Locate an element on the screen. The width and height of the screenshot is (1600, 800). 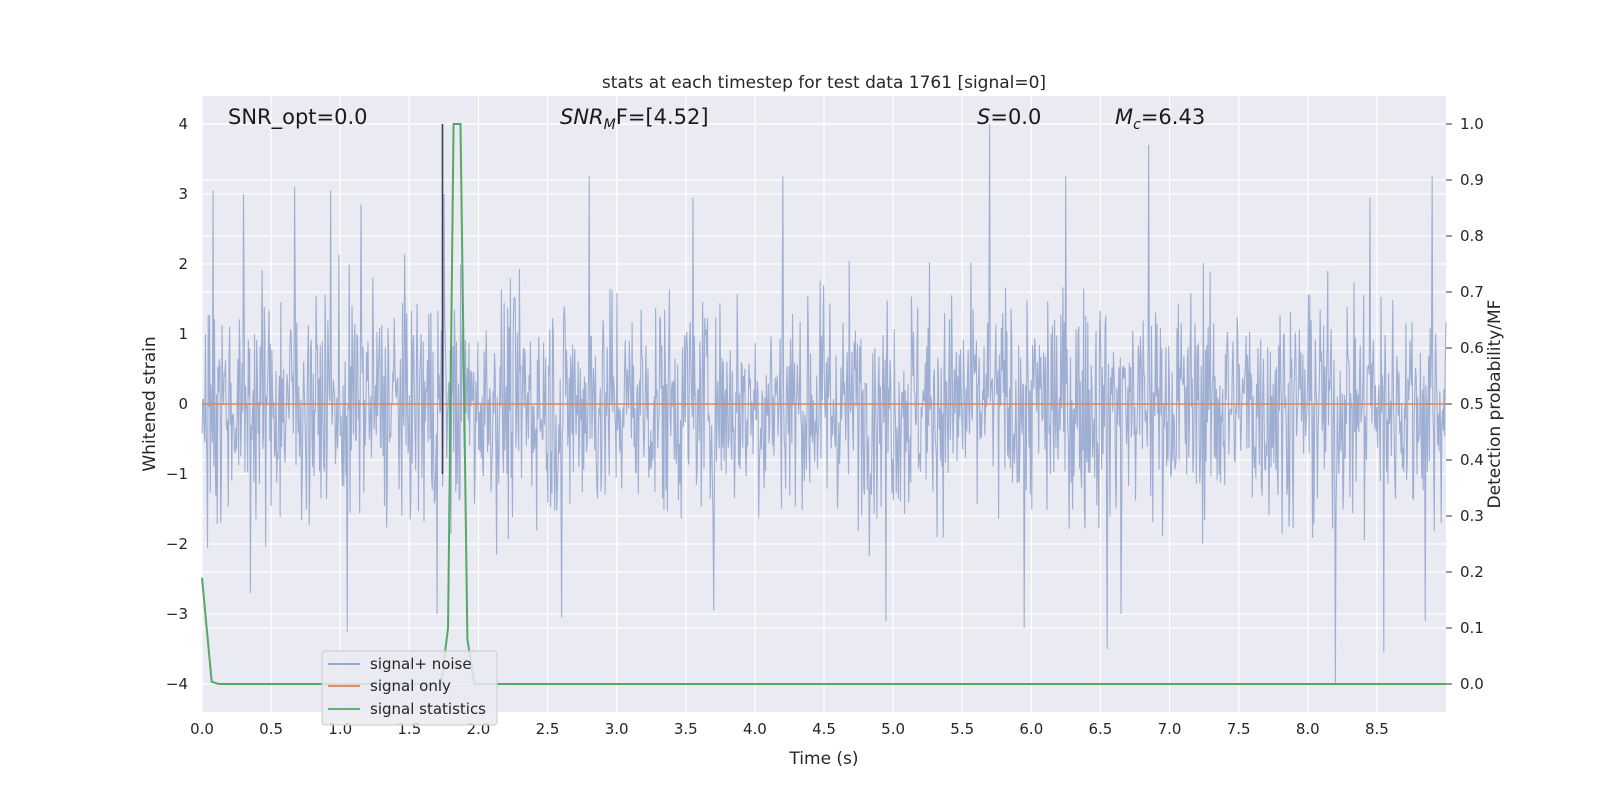
y-tick-label-left: 3 is located at coordinates (183, 194).